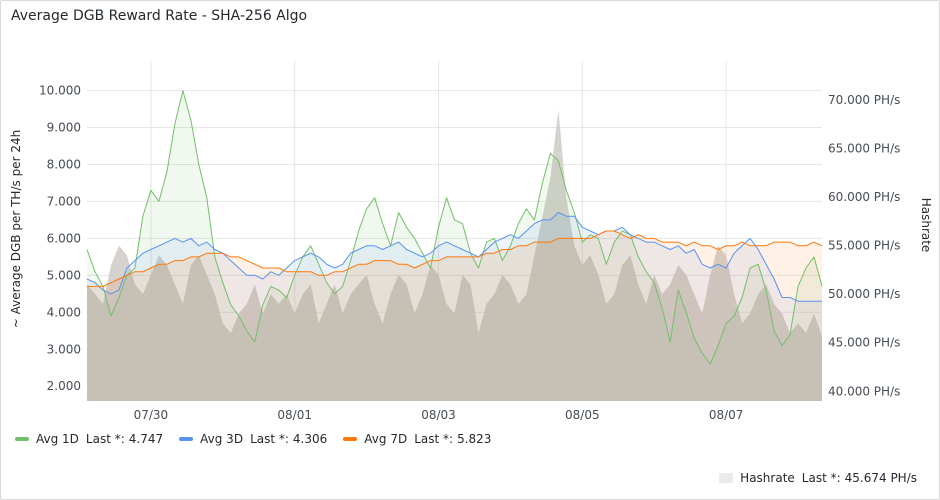  What do you see at coordinates (310, 439) in the screenshot?
I see `legend-last-avg-3d: 4.306` at bounding box center [310, 439].